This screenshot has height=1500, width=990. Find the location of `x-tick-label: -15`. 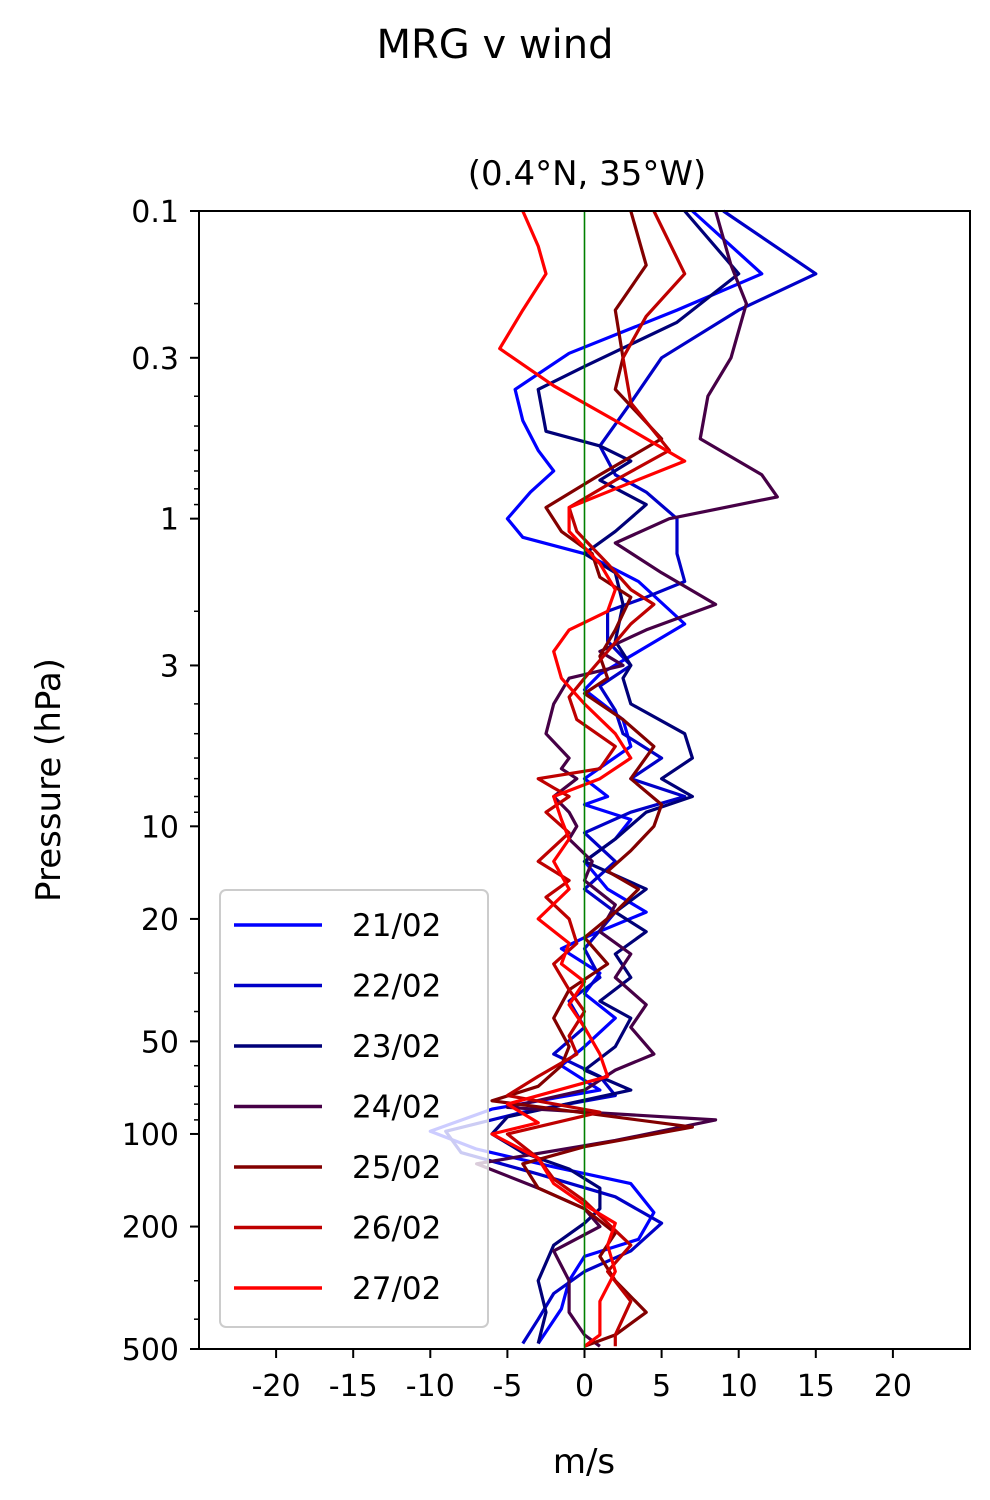

x-tick-label: -15 is located at coordinates (353, 1386).